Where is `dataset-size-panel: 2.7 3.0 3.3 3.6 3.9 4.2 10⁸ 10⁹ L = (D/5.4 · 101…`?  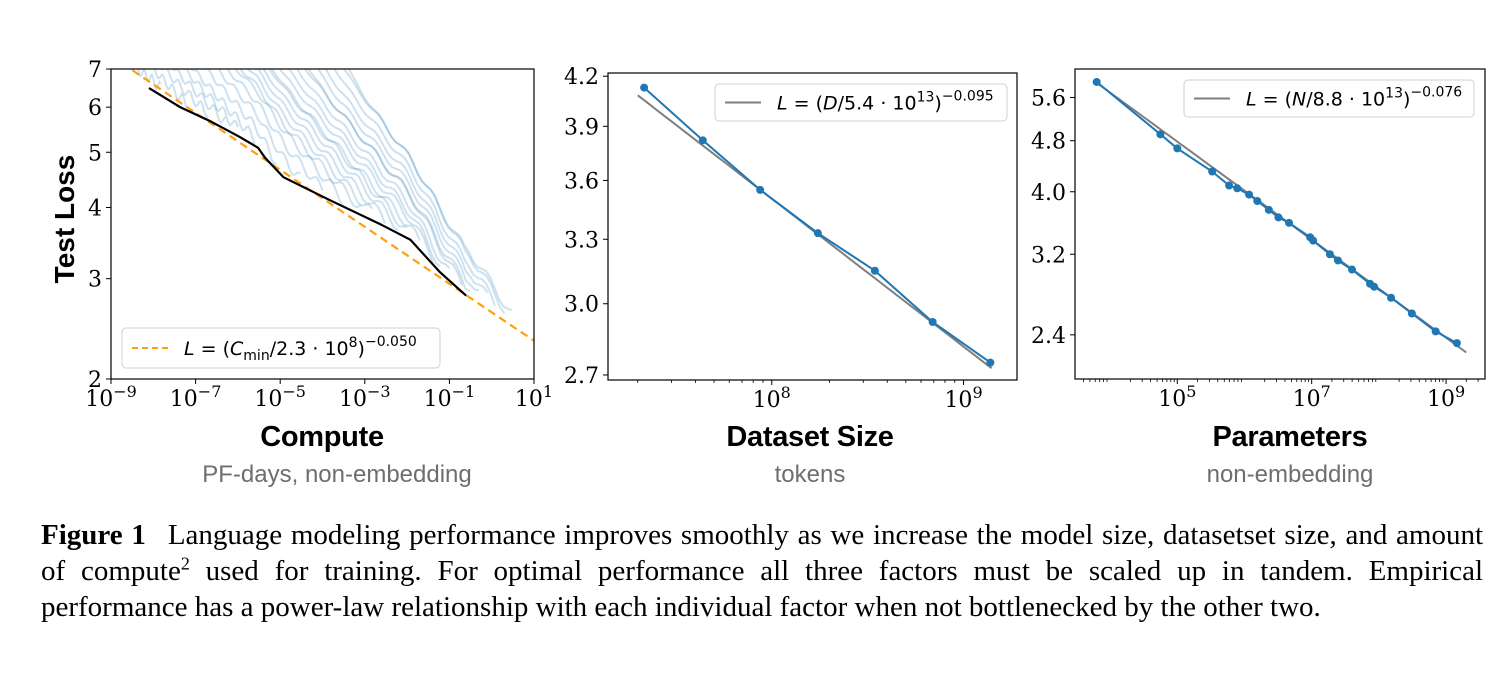
dataset-size-panel: 2.7 3.0 3.3 3.6 3.9 4.2 10⁸ 10⁹ L = (D/5.4 · 101… is located at coordinates (791, 239).